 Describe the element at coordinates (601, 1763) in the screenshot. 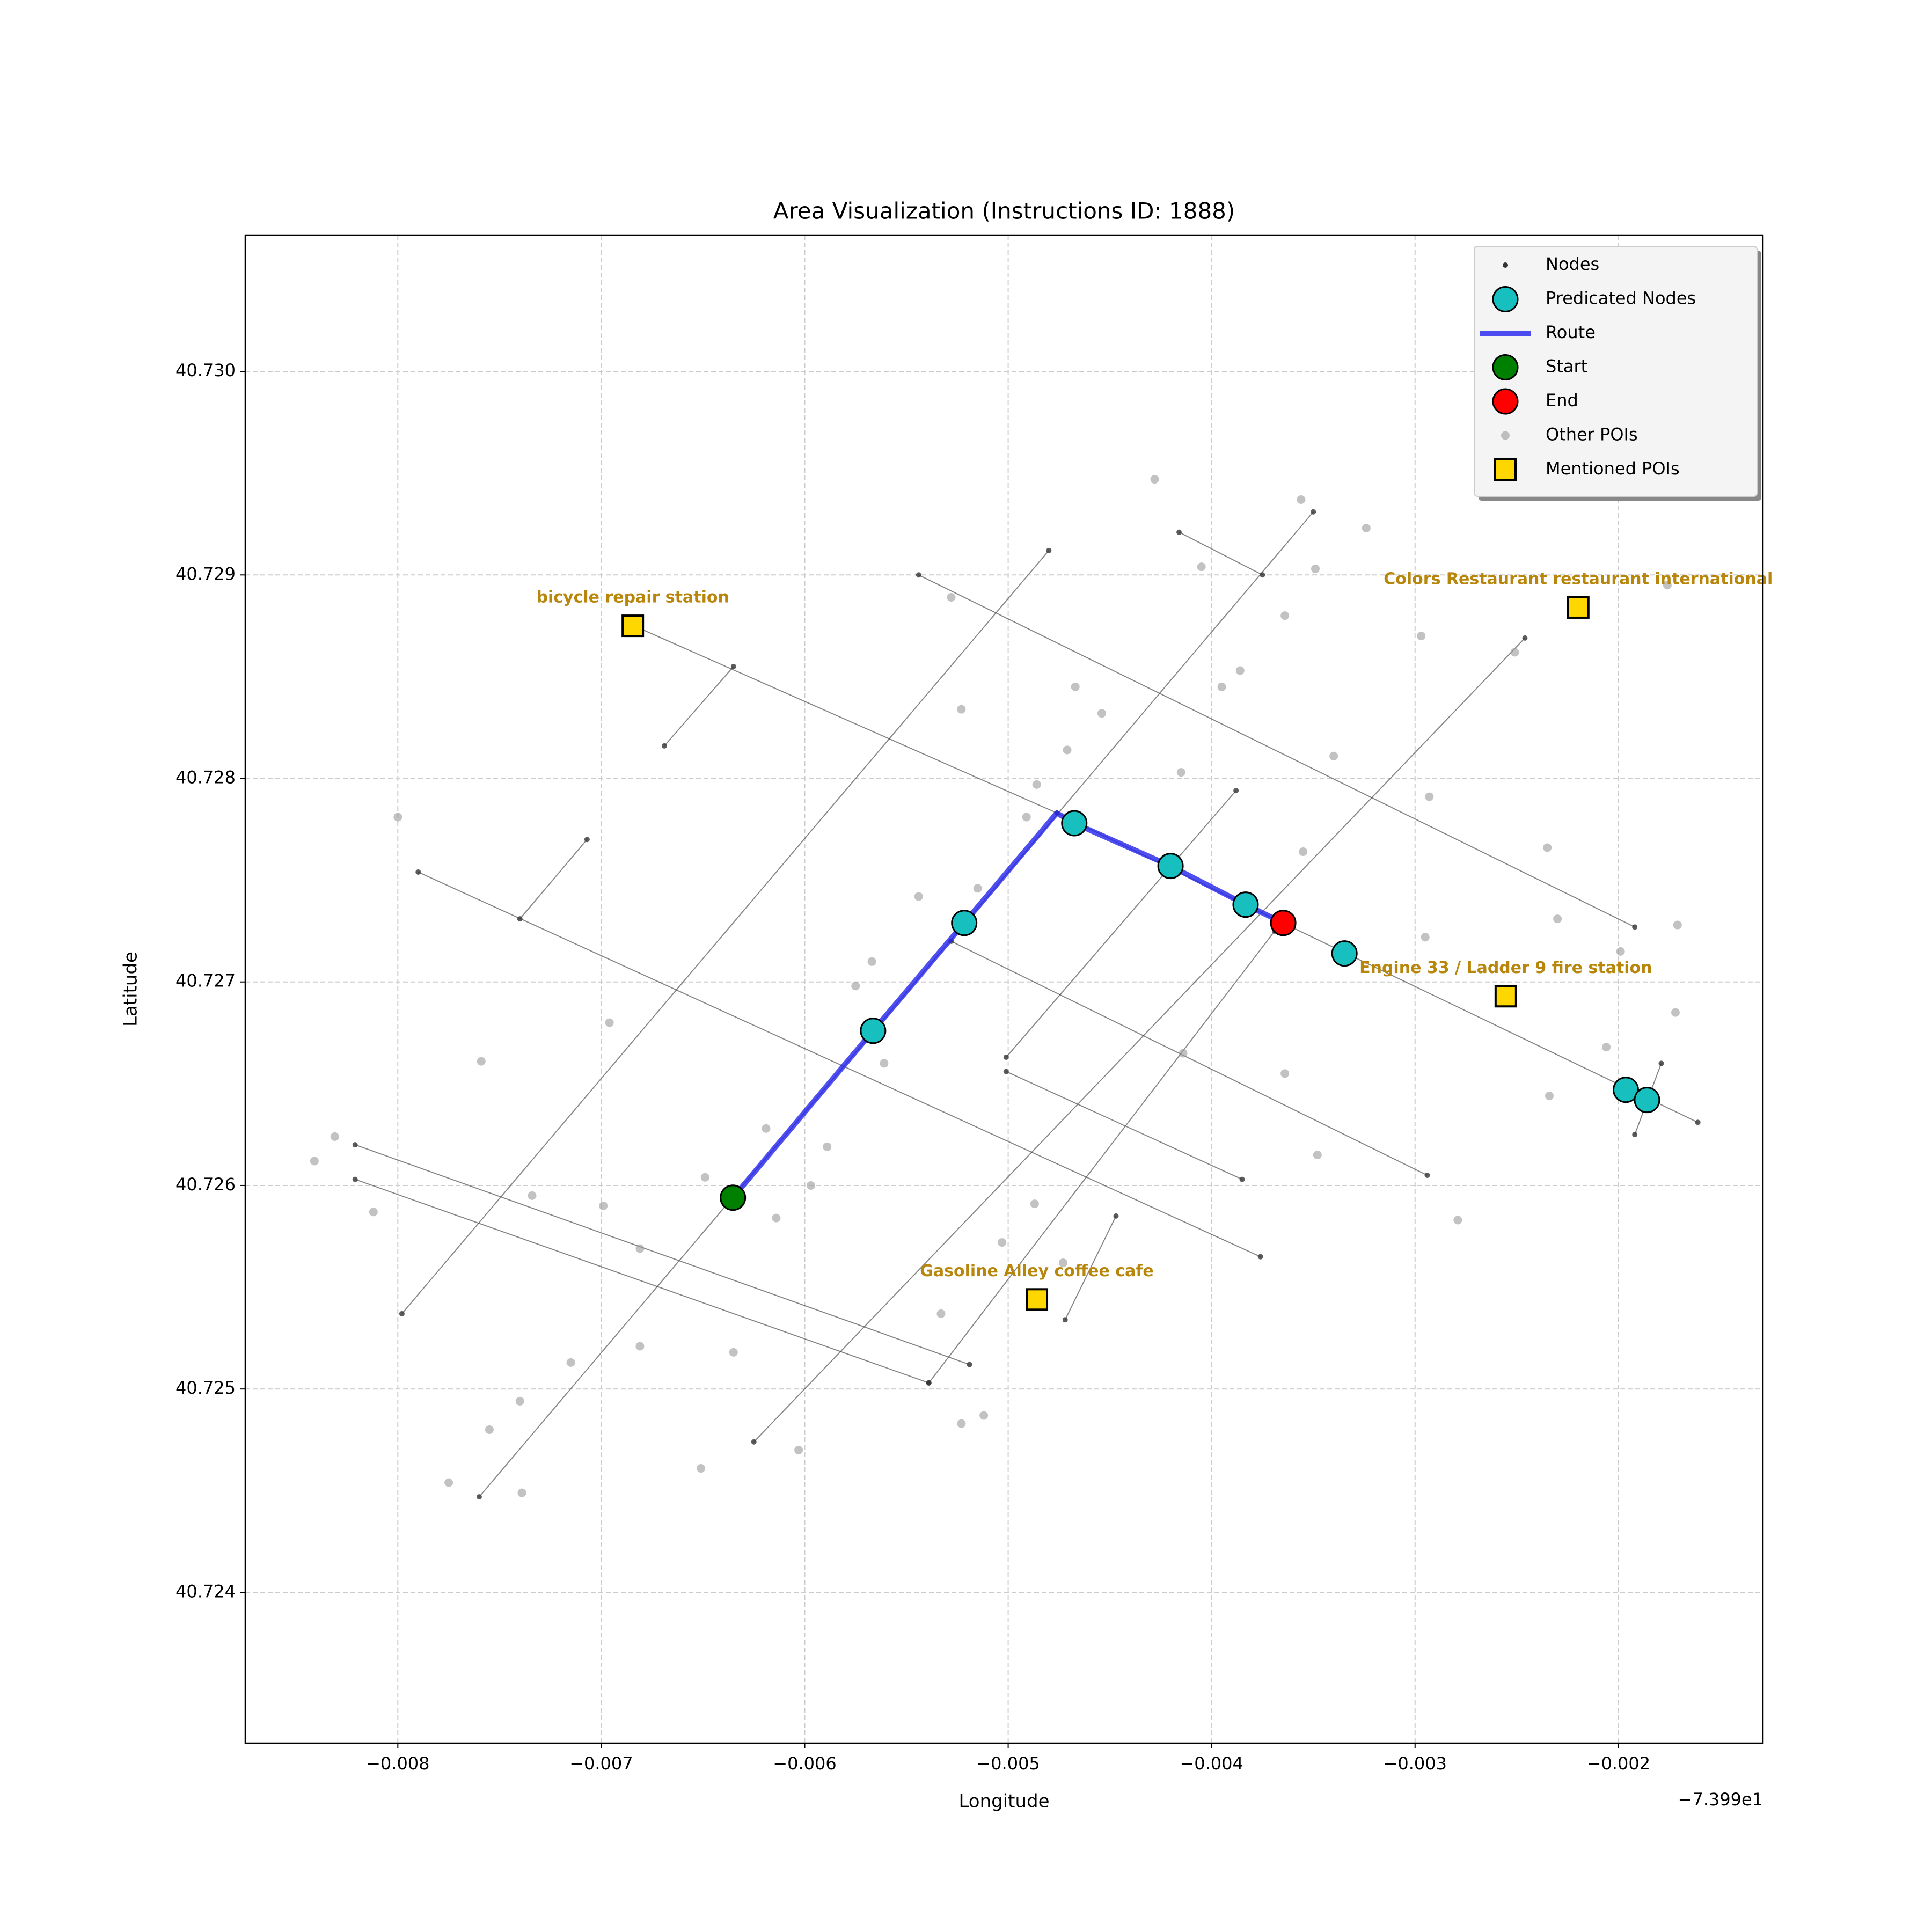

I see `x-tick-label: −0.007` at that location.